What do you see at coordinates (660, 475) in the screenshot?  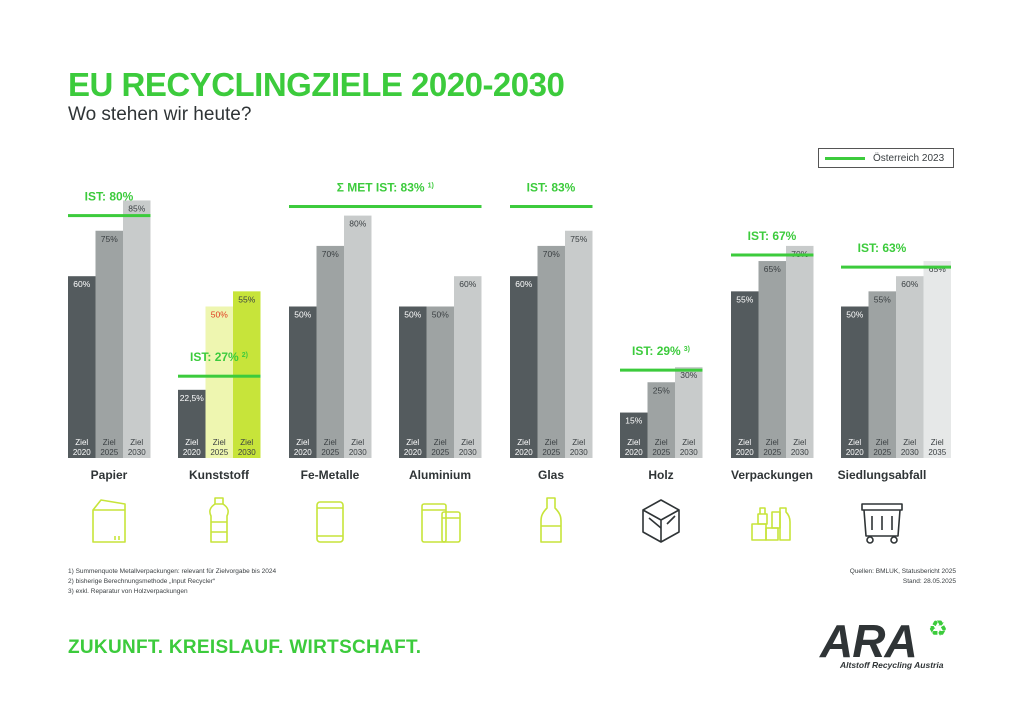 I see `category-label: Holz` at bounding box center [660, 475].